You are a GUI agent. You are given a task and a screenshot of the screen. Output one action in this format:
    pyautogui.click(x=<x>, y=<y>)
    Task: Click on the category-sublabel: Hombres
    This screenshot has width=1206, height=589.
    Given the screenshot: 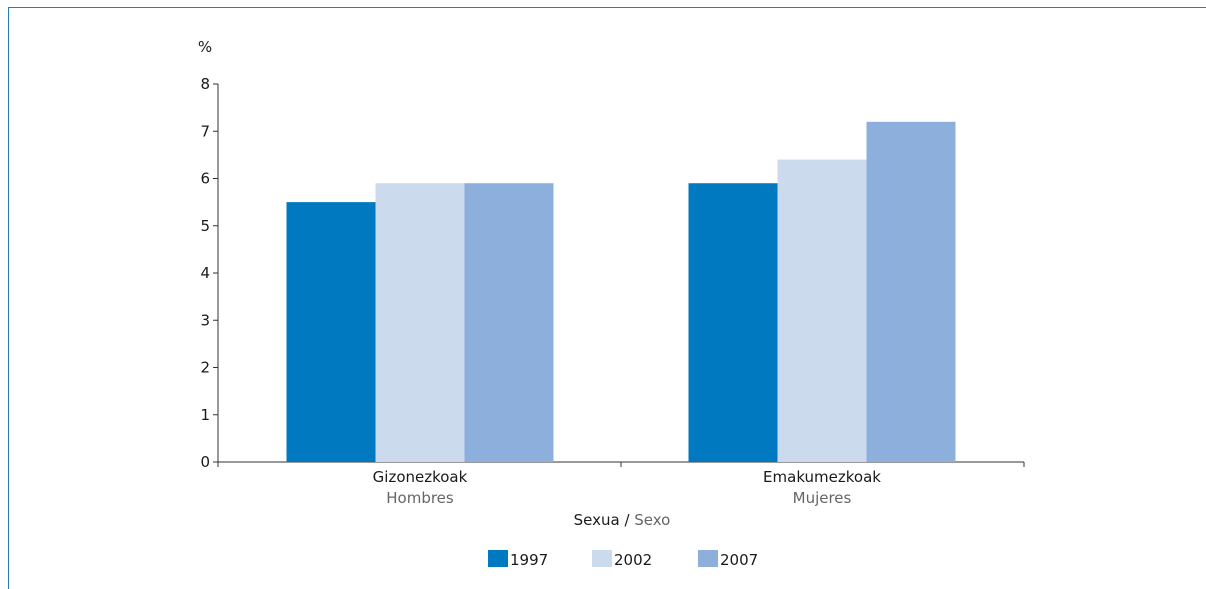 What is the action you would take?
    pyautogui.click(x=420, y=498)
    